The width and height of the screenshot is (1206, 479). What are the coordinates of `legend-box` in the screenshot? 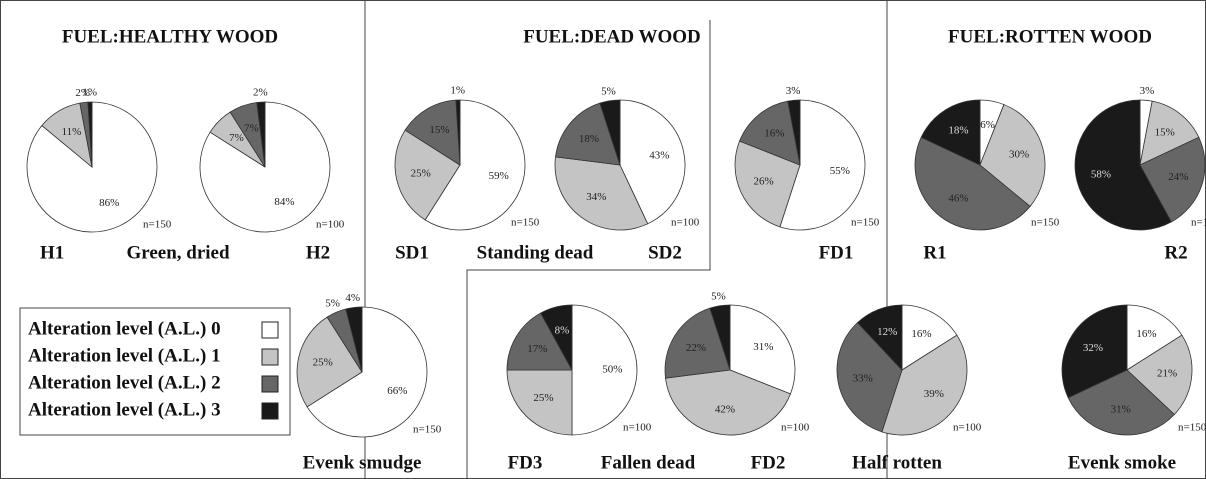 It's located at (155, 371).